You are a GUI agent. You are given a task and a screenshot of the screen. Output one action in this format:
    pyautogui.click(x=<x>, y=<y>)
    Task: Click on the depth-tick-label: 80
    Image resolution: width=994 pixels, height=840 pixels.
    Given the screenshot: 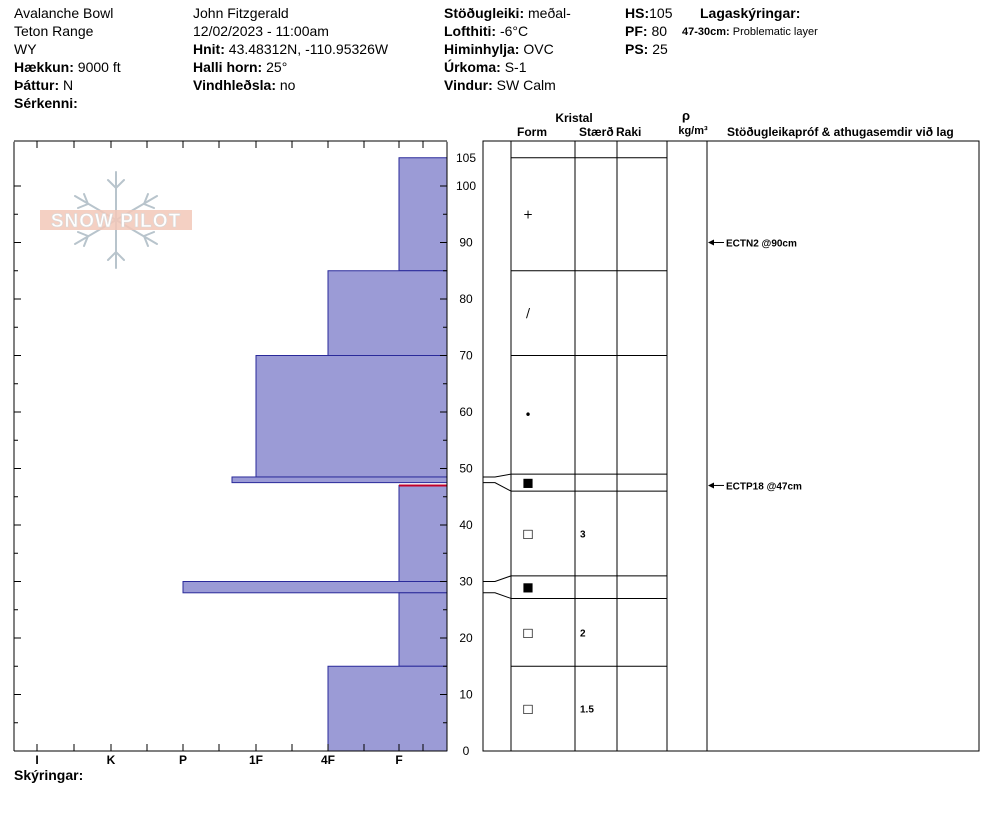 What is the action you would take?
    pyautogui.click(x=466, y=299)
    